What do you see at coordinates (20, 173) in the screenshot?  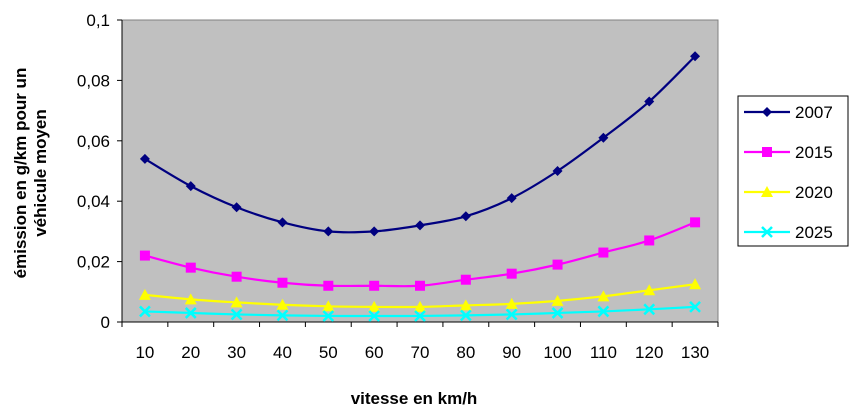 I see `y-axis-title-line-1: émission en g/km pour un` at bounding box center [20, 173].